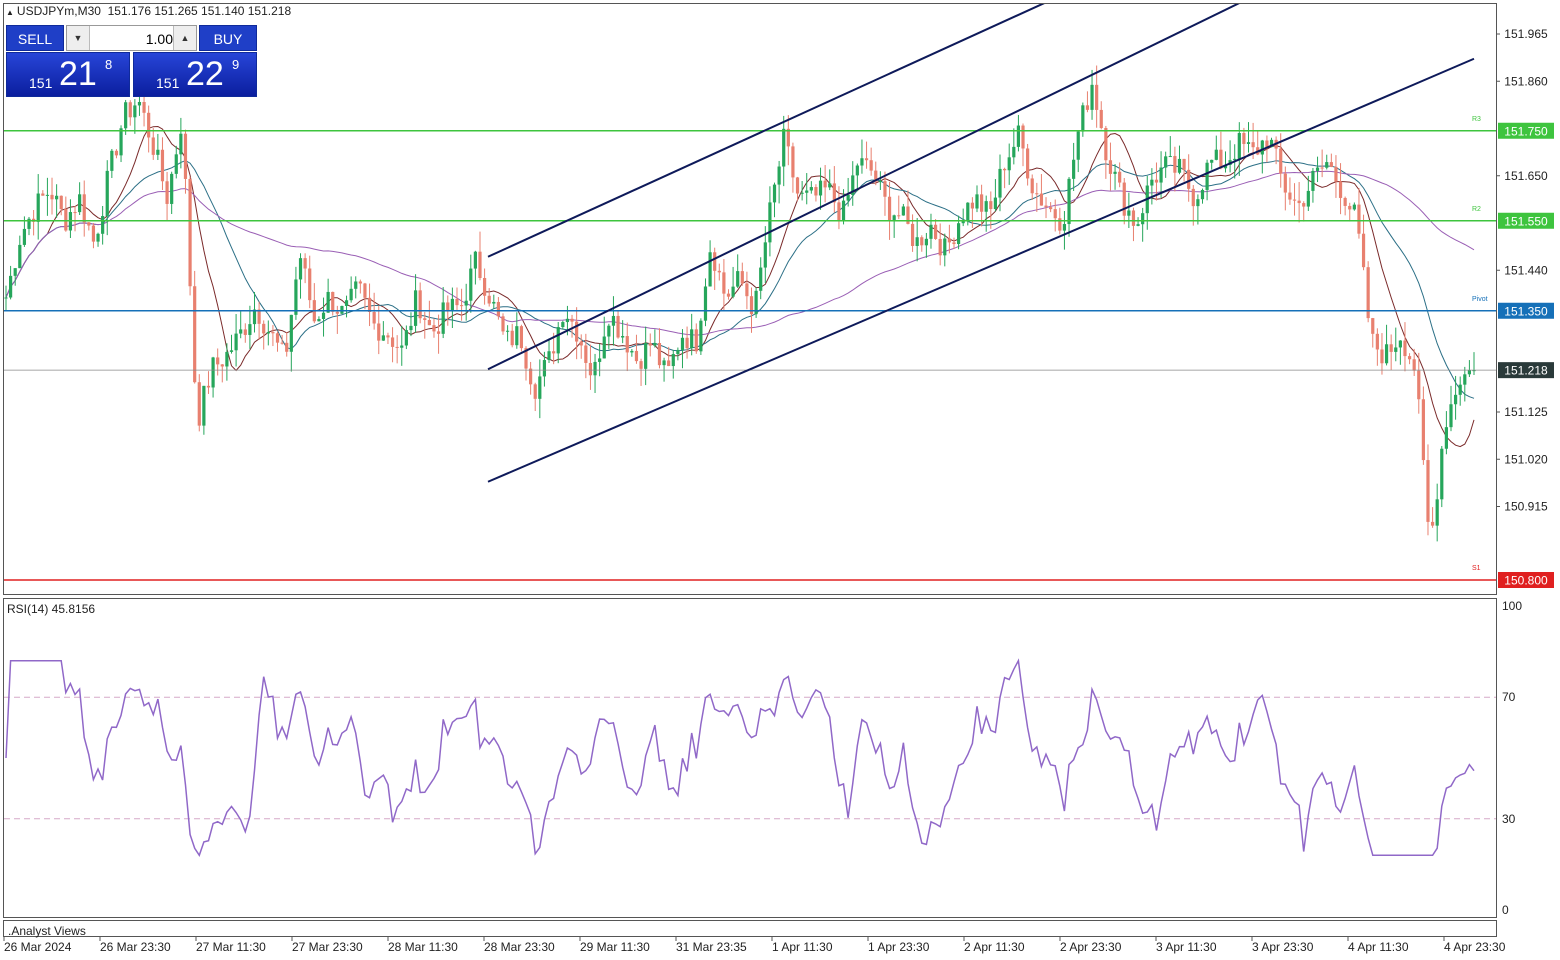 This screenshot has height=960, width=1560. I want to click on buy-button: BUY, so click(228, 38).